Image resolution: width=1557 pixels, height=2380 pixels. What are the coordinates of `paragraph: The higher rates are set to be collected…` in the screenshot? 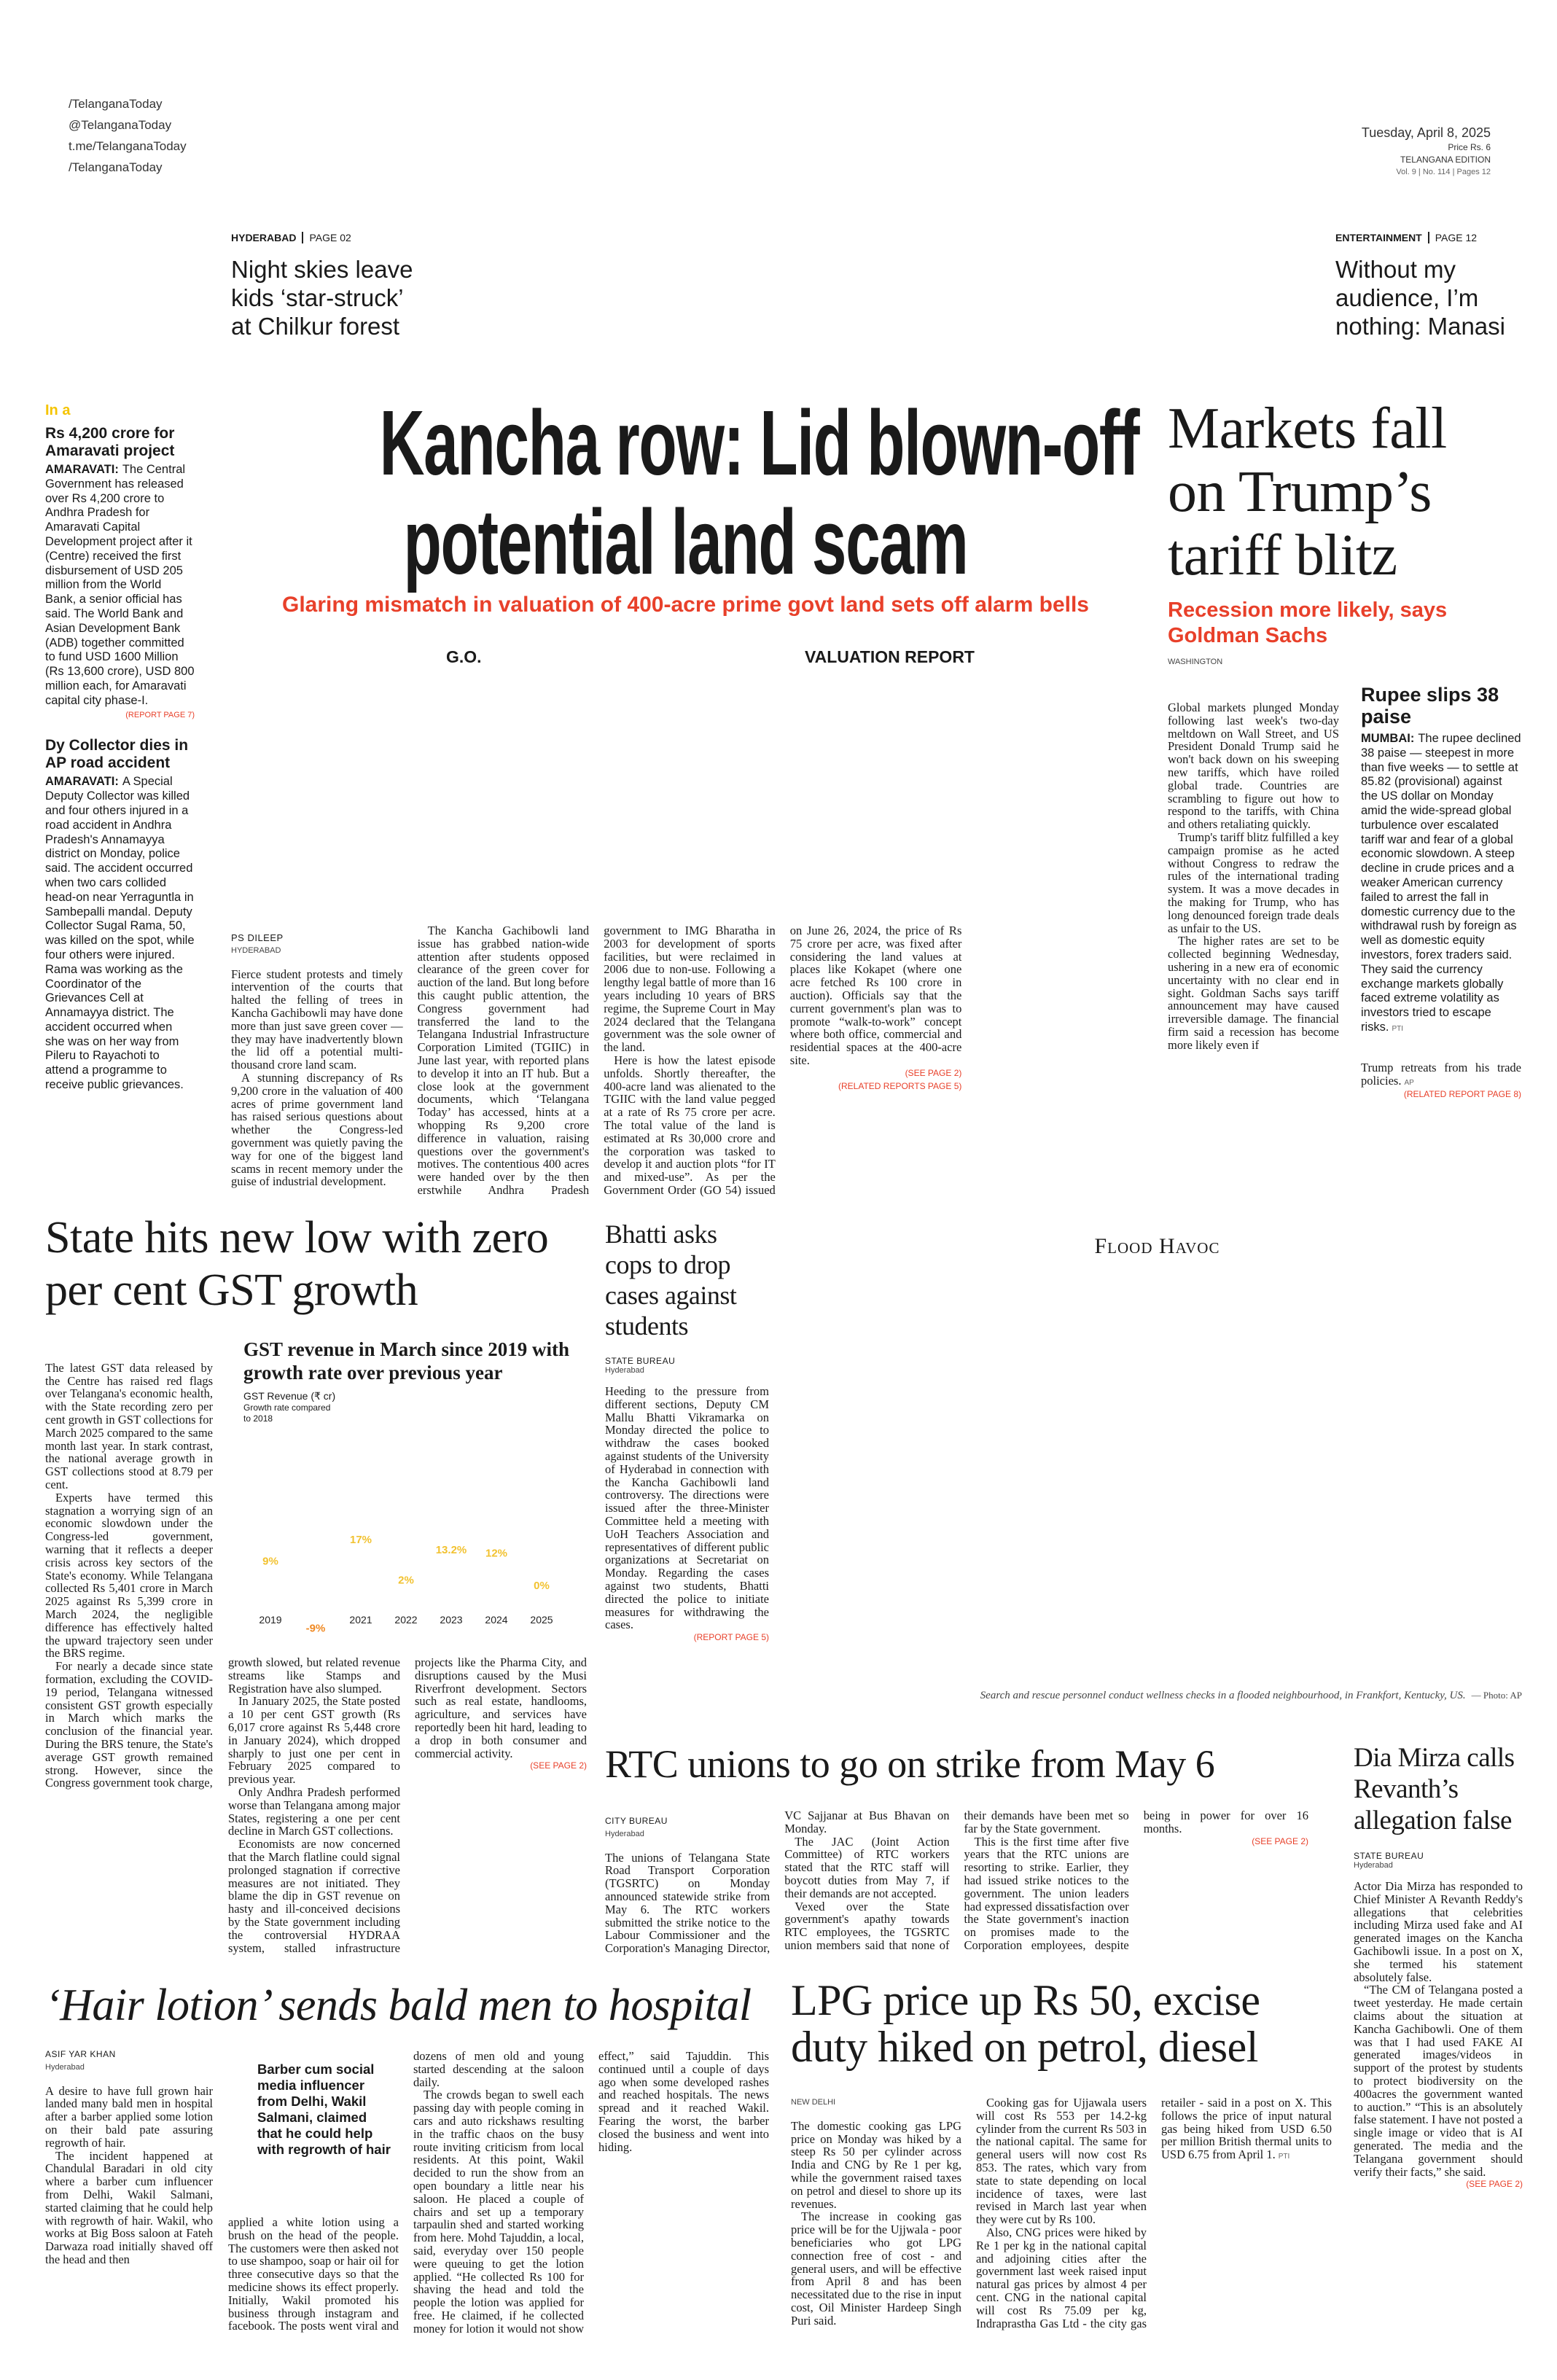 It's located at (1253, 993).